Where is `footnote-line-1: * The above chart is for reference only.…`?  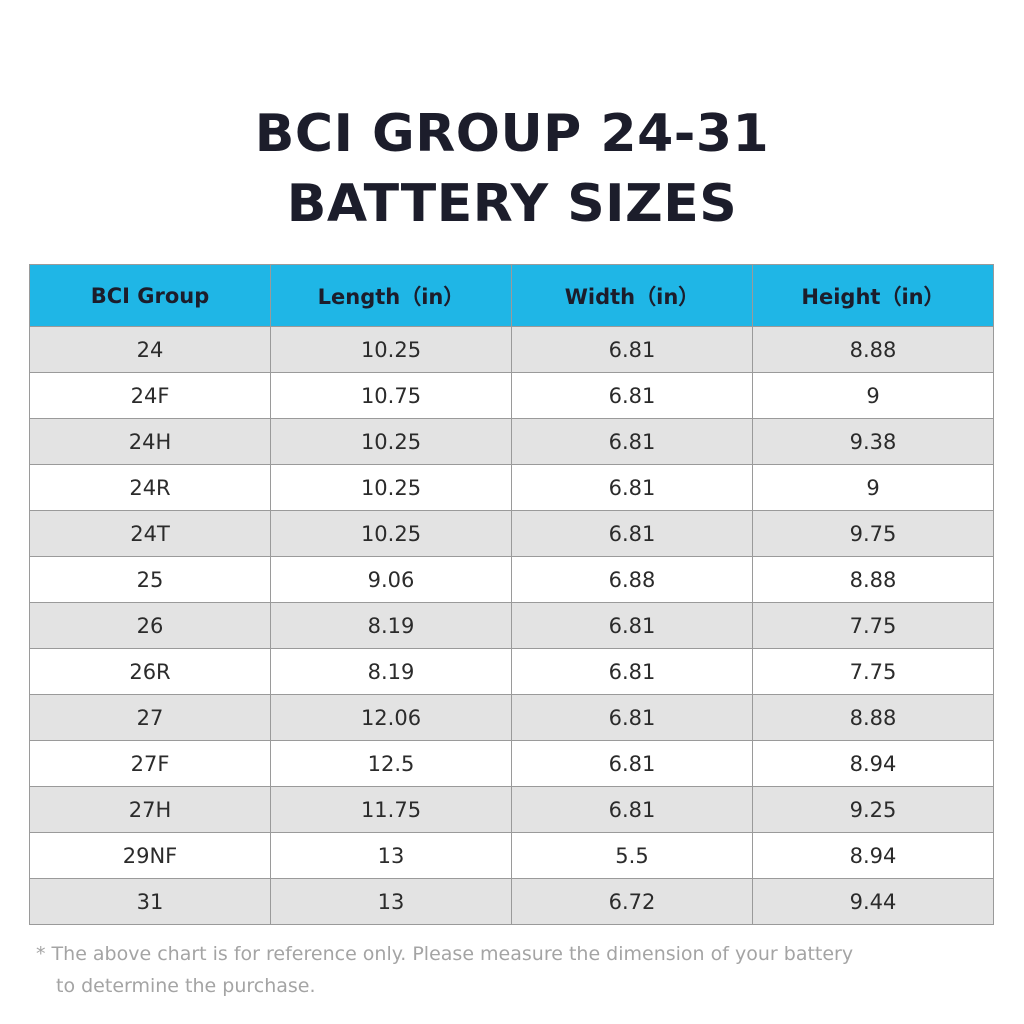
footnote-line-1: * The above chart is for reference only.… is located at coordinates (445, 954).